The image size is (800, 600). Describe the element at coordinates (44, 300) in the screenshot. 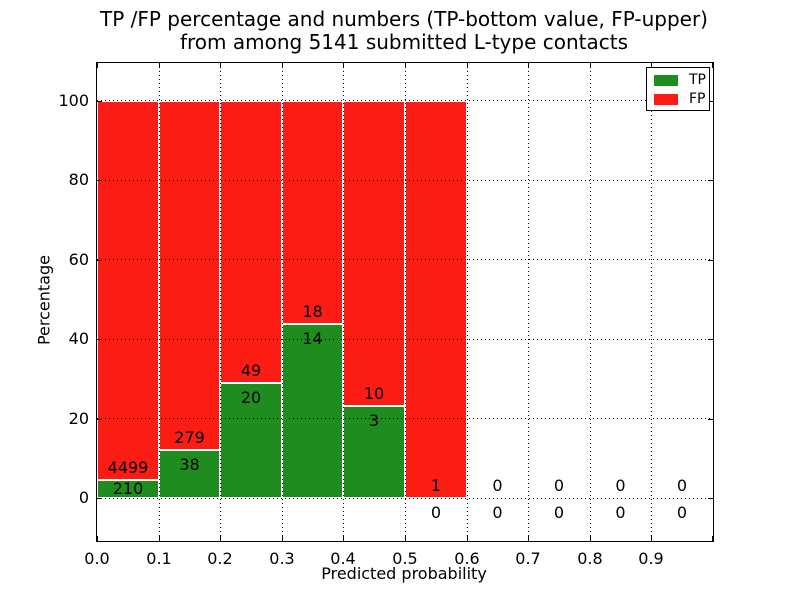

I see `y-axis-label: Percentage` at that location.